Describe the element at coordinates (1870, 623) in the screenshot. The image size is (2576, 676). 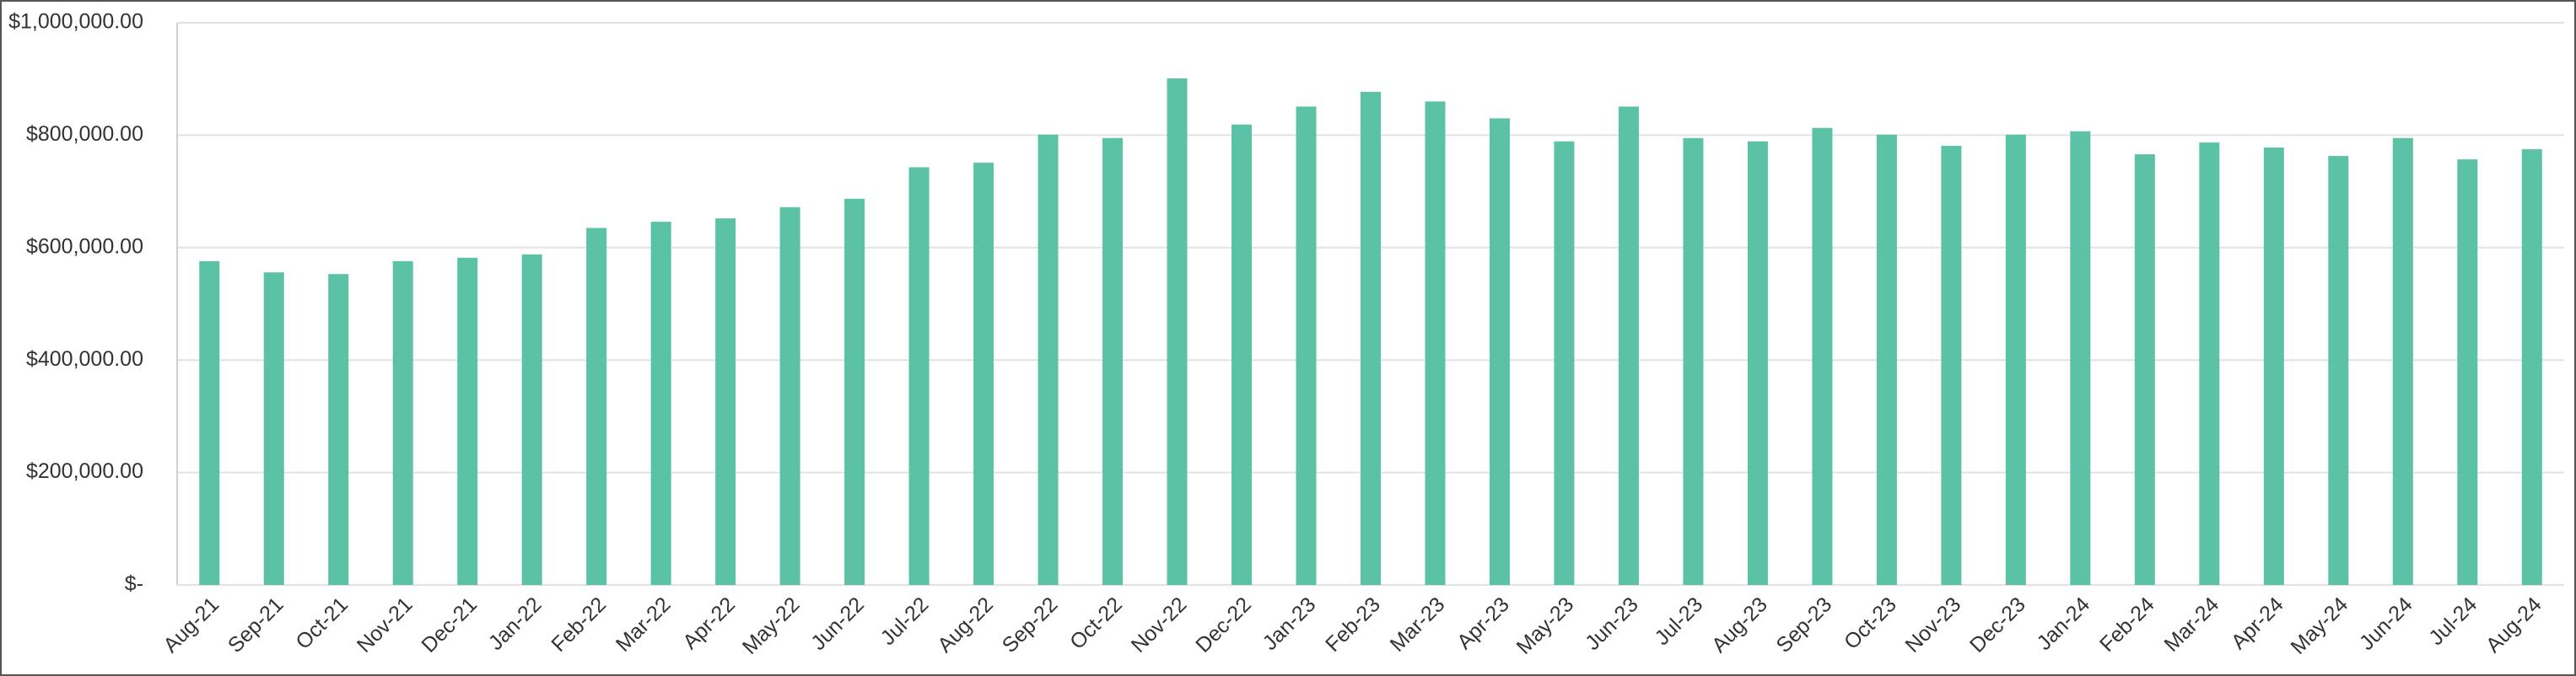
I see `x-tick-label: Oct-23` at that location.